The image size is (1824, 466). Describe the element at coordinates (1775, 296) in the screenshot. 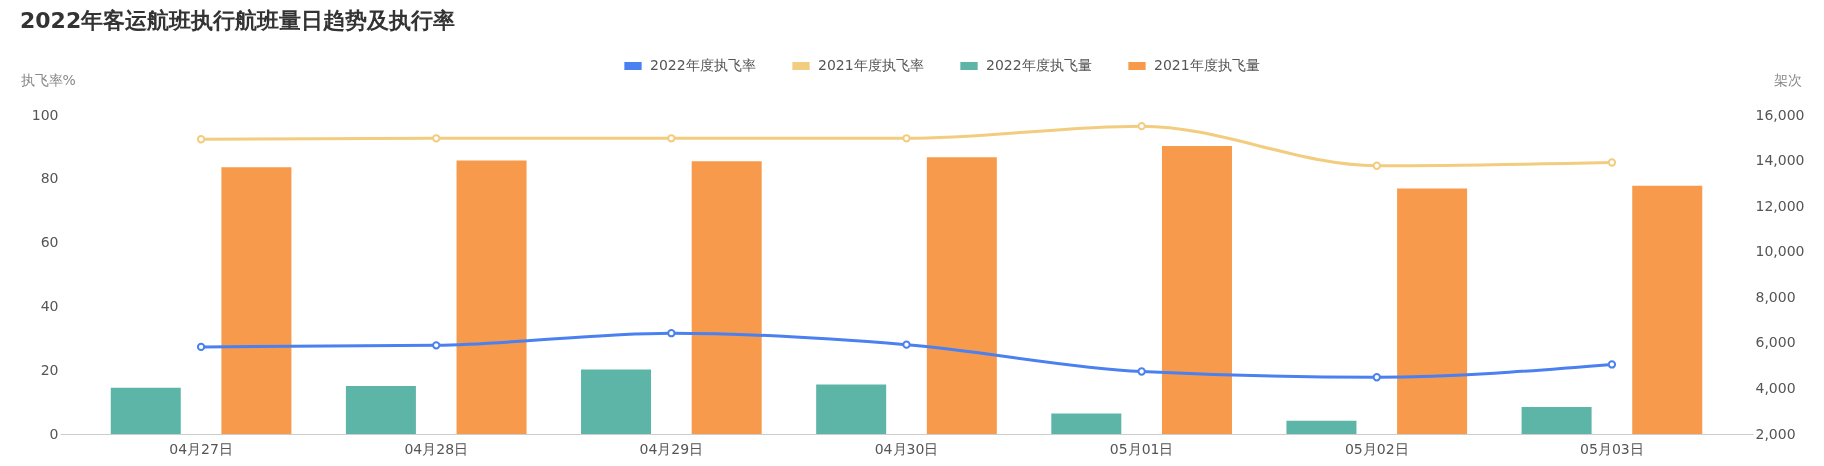

I see `y2-tick-label: 8,000` at that location.